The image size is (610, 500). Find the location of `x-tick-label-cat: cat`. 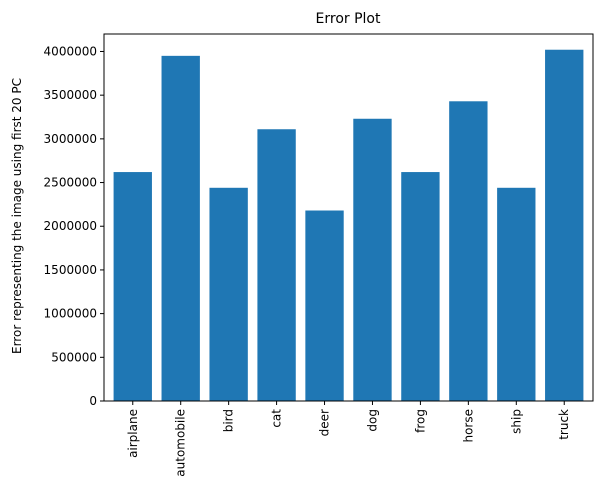

x-tick-label-cat: cat is located at coordinates (277, 418).